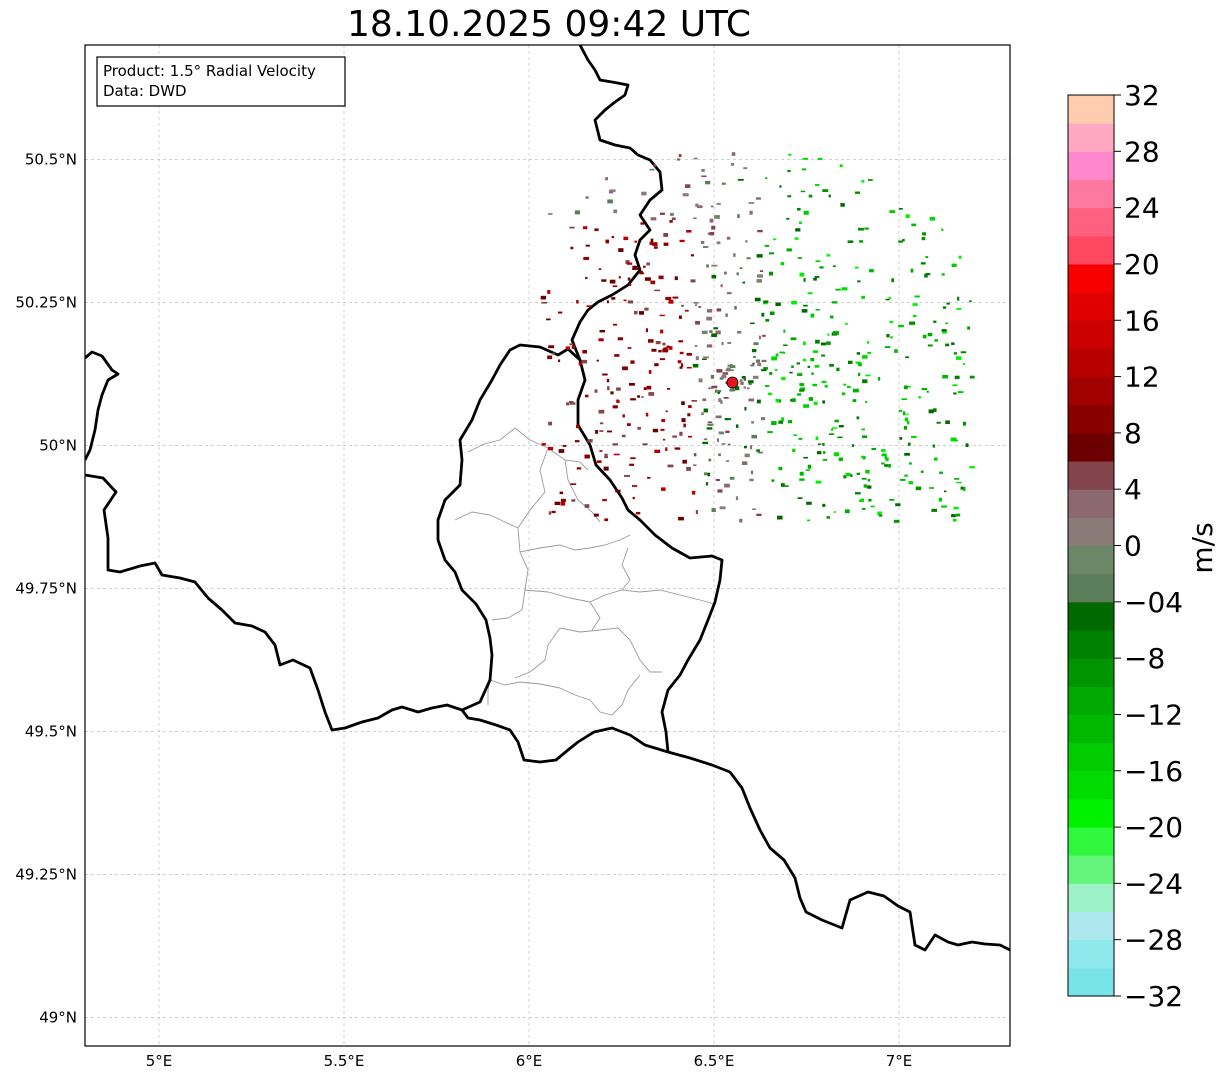 The height and width of the screenshot is (1081, 1225). What do you see at coordinates (1202, 547) in the screenshot?
I see `colorbar-unit-label: m/s` at bounding box center [1202, 547].